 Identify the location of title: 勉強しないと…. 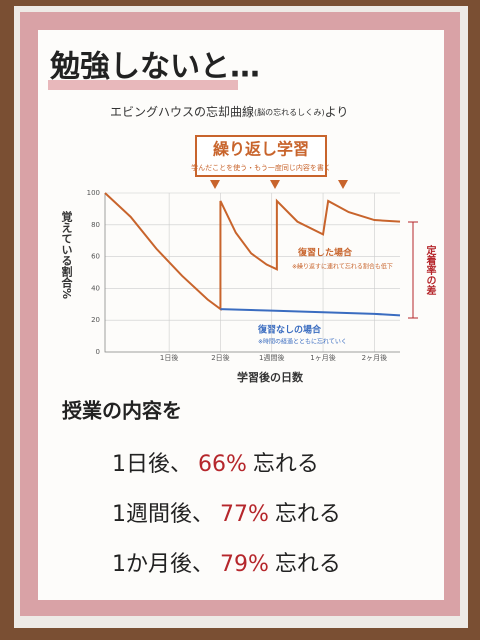
(154, 67).